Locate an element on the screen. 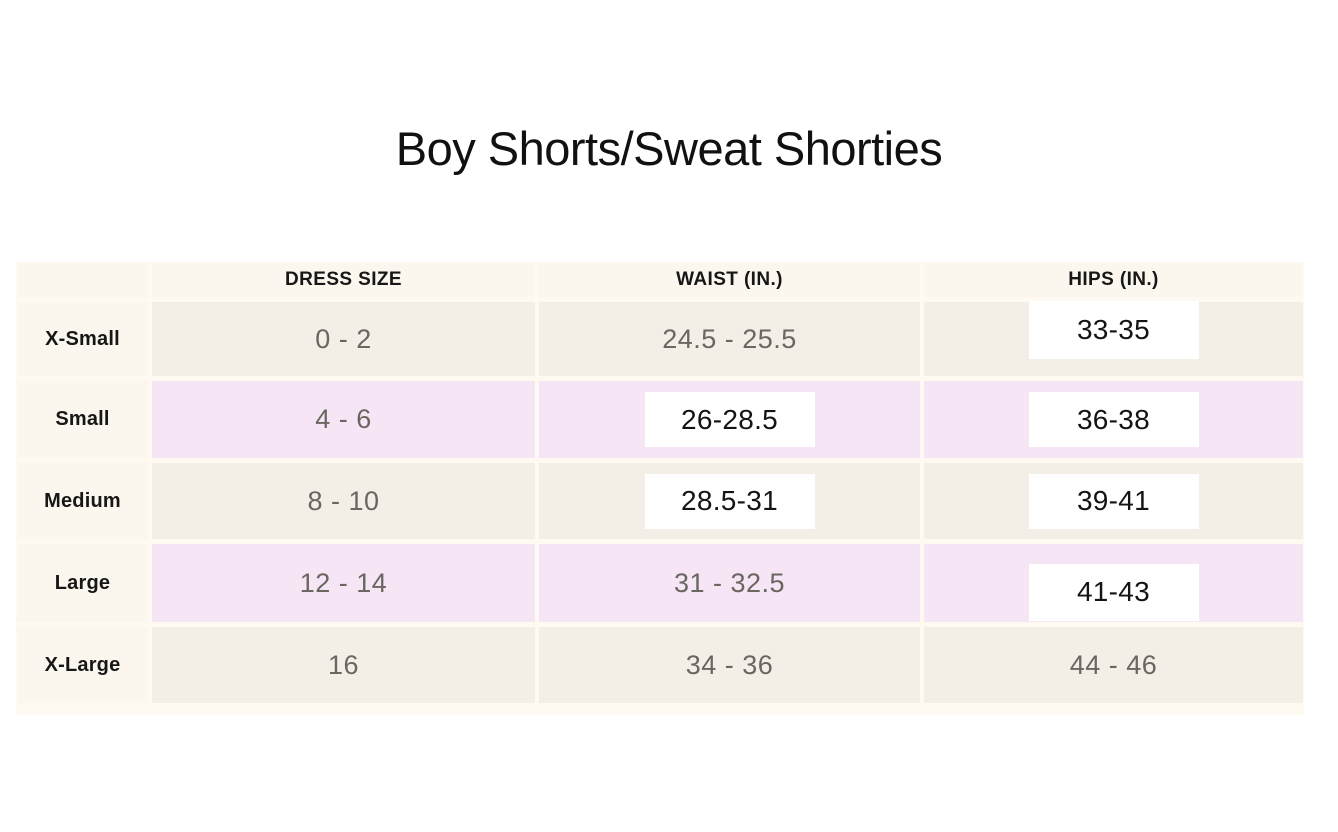  row-label-xlarge: X-Large is located at coordinates (82, 665).